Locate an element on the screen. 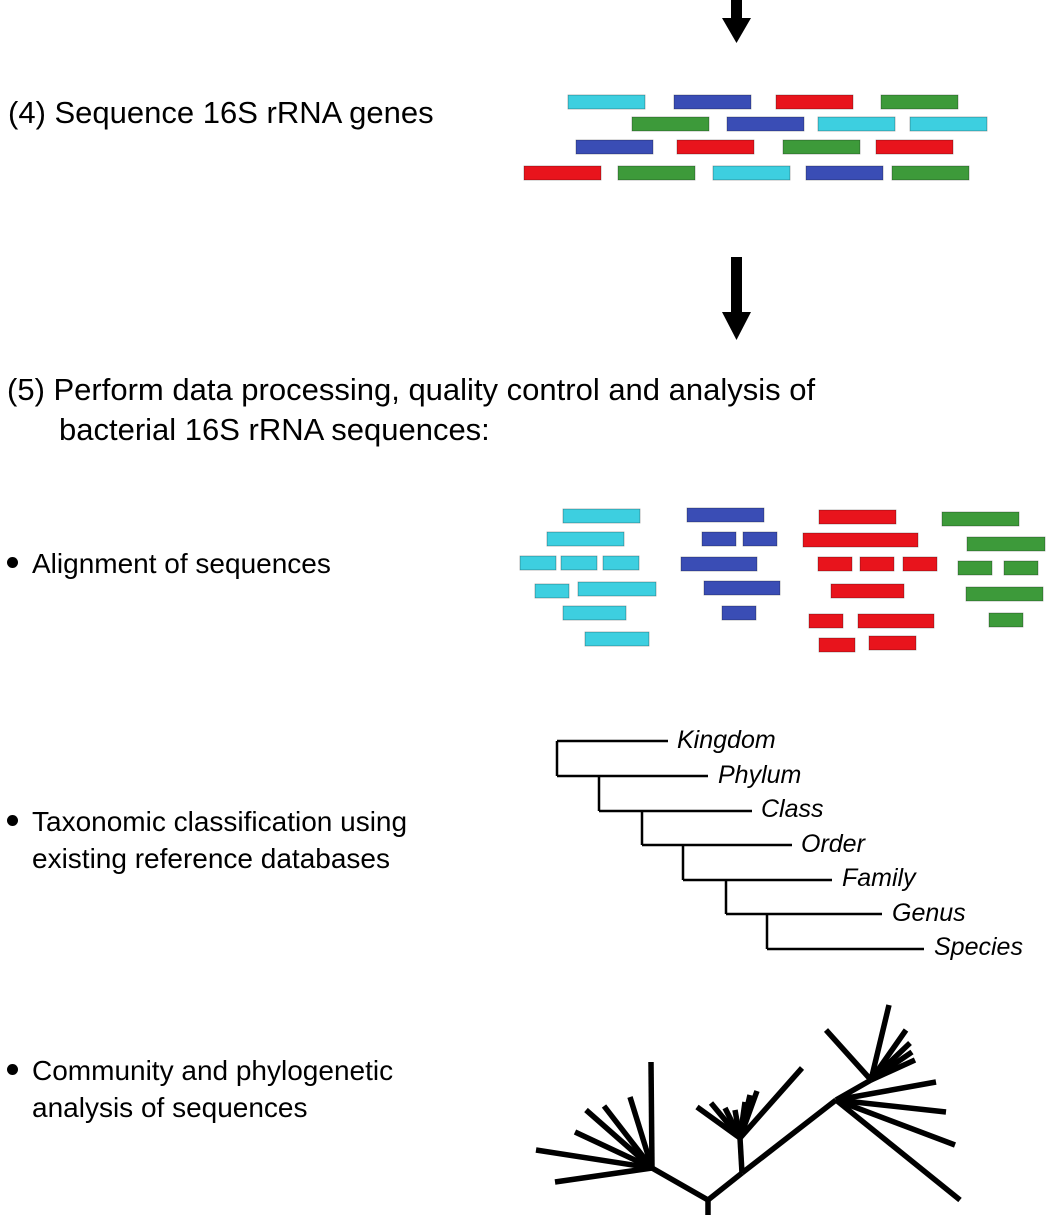 The width and height of the screenshot is (1057, 1215). down-arrow-top is located at coordinates (736, 21).